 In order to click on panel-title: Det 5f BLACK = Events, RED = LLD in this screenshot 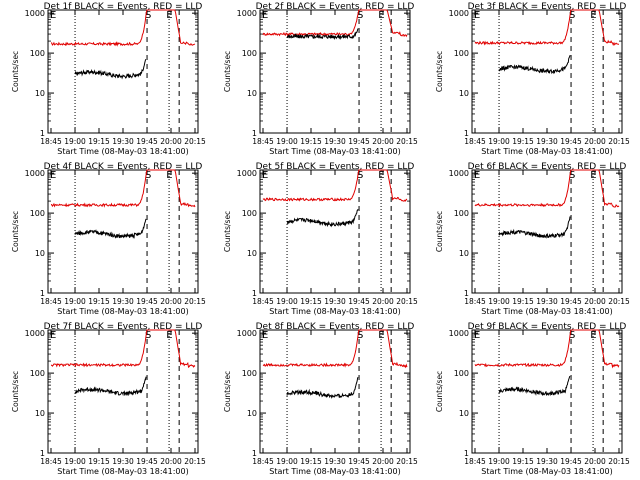, I will do `click(335, 167)`.